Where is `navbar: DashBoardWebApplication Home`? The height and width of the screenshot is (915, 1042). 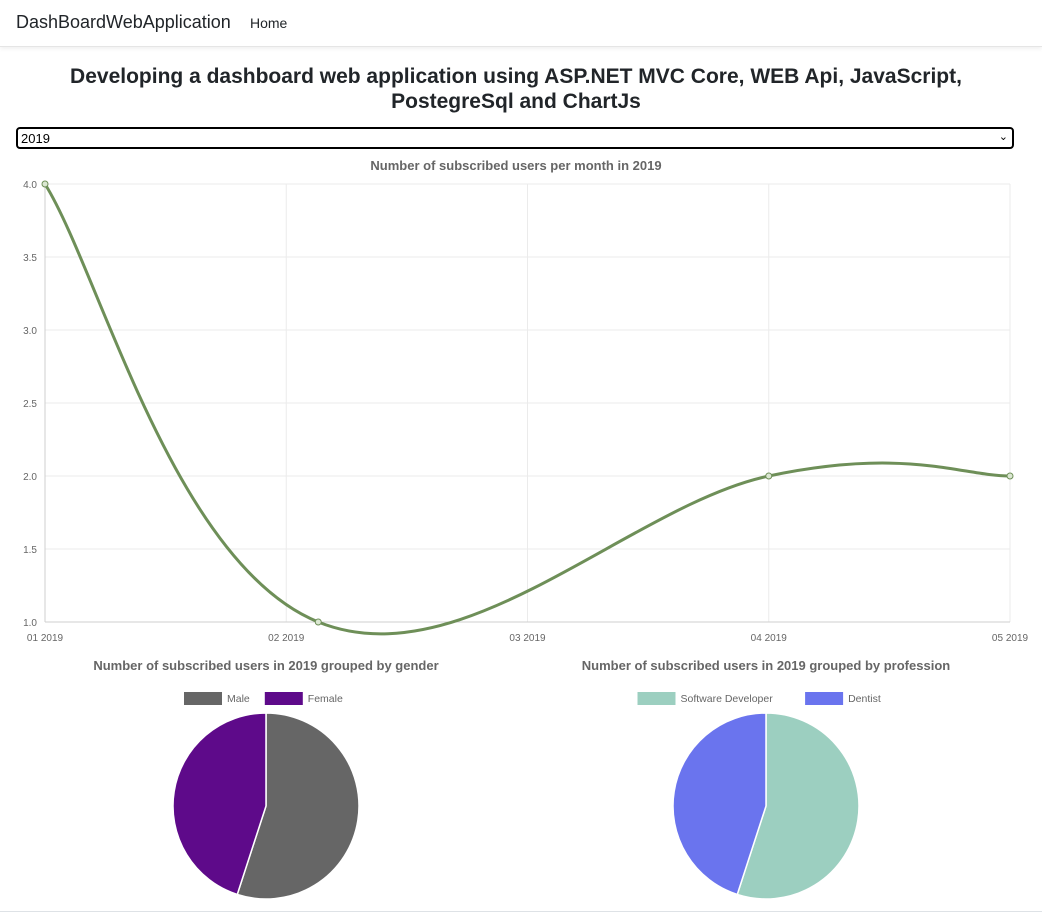 navbar: DashBoardWebApplication Home is located at coordinates (521, 23).